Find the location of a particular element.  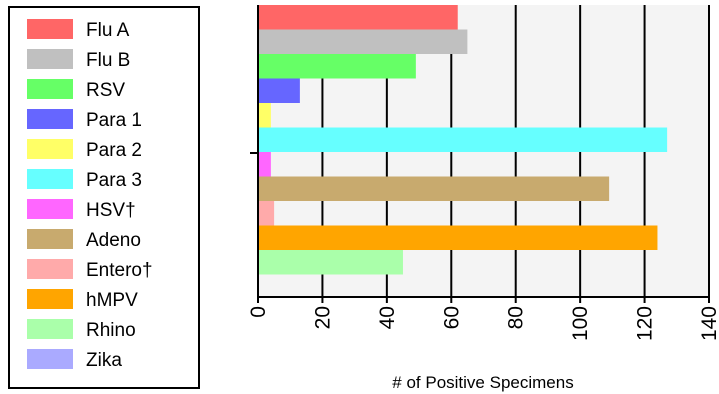

legend-label: Para 1 is located at coordinates (114, 120).